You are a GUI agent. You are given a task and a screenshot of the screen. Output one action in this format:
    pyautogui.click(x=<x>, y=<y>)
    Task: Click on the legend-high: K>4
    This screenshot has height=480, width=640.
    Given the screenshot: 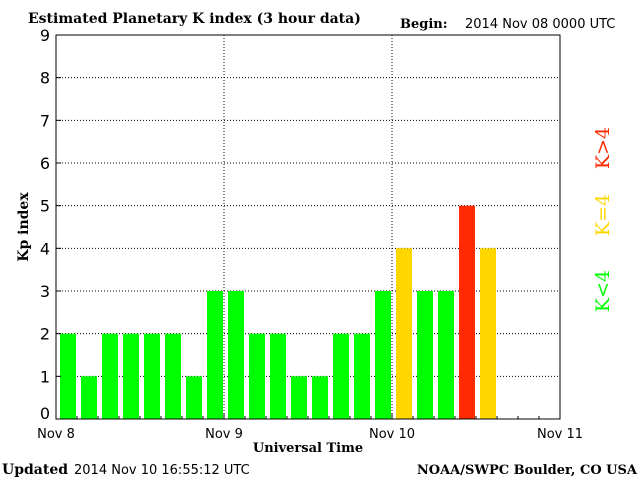 What is the action you would take?
    pyautogui.click(x=603, y=148)
    